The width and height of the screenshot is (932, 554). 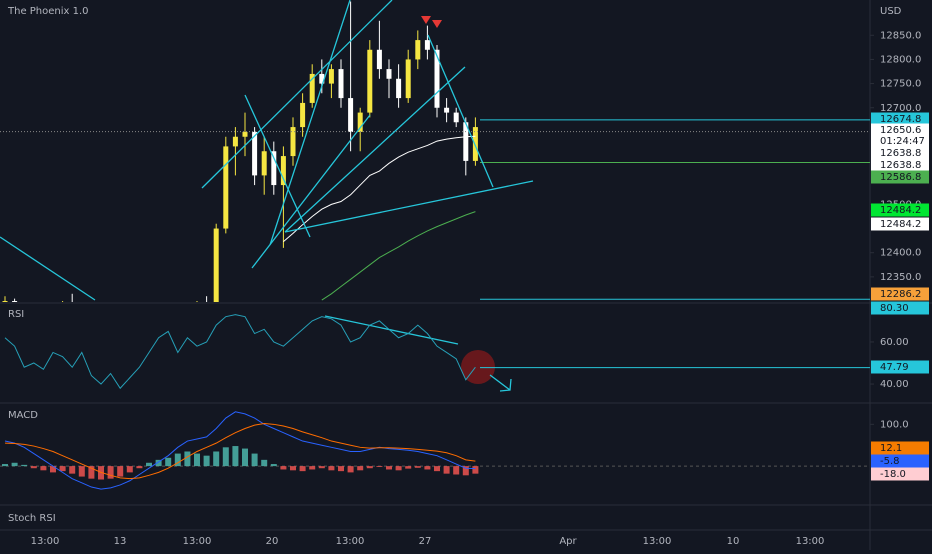 I want to click on rsi-trend-line, so click(x=391, y=330).